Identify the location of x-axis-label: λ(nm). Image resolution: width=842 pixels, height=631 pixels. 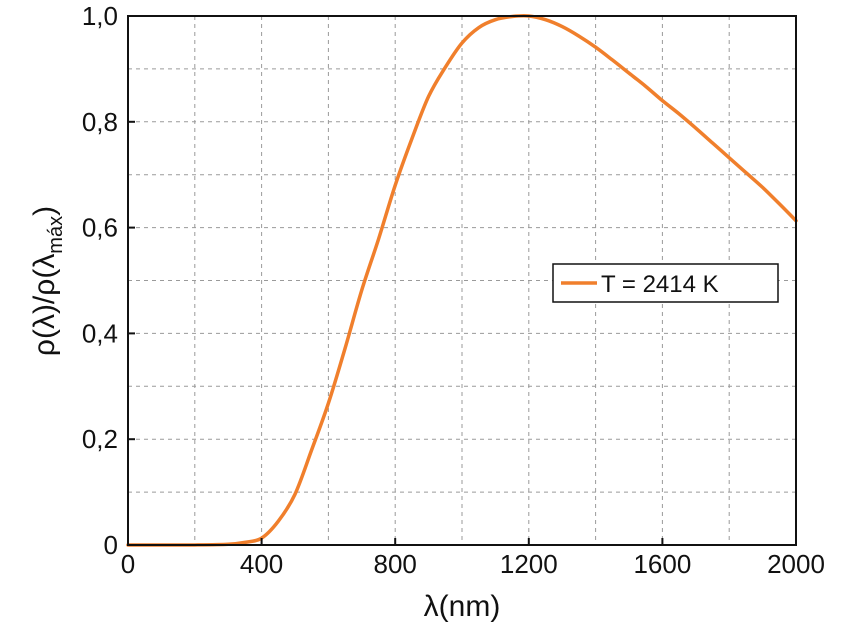
(462, 606).